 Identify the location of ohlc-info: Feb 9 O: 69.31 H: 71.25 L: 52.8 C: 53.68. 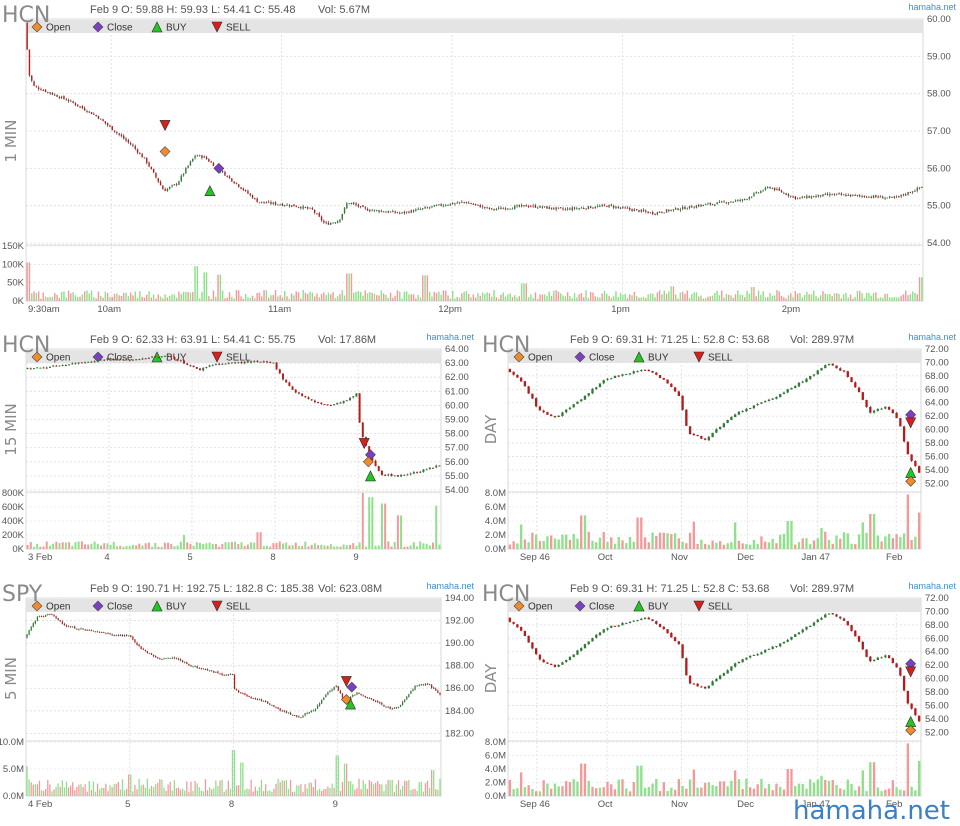
(669, 589).